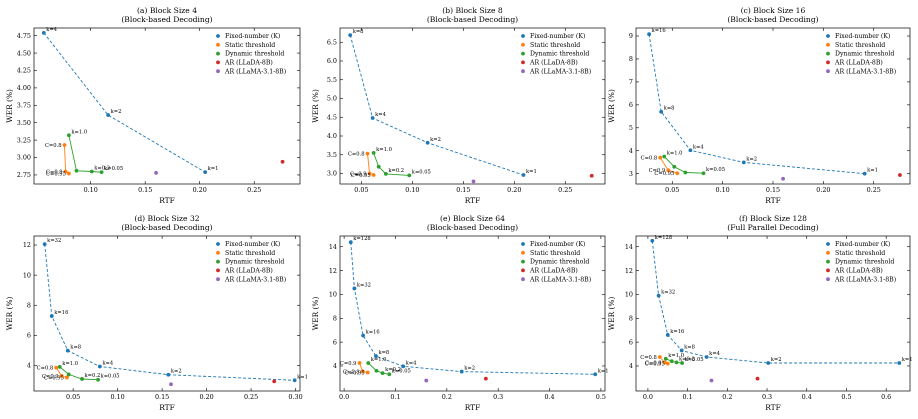  I want to click on series-fixed-number-k: k=128 k=32 k=16 k=8 k=4 k=2 k=1, so click(478, 306).